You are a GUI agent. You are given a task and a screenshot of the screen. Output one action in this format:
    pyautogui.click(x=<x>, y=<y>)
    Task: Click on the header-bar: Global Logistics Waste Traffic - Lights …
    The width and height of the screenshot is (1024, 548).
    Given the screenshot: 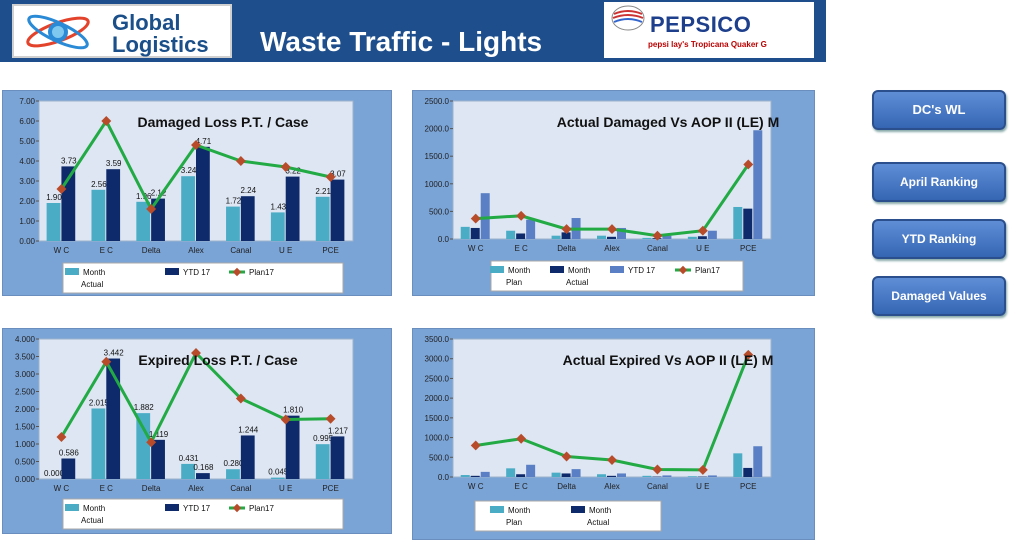 What is the action you would take?
    pyautogui.click(x=413, y=31)
    